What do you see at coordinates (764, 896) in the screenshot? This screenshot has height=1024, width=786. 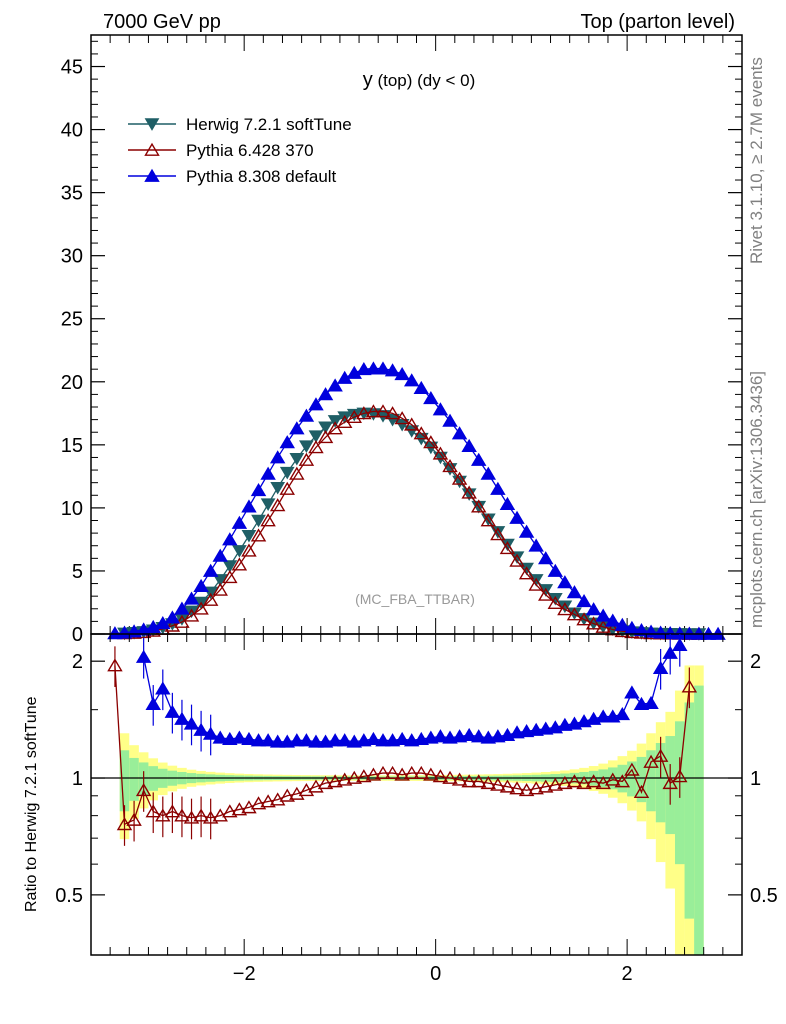 I see `ratio-y-tick-label: 0.5` at bounding box center [764, 896].